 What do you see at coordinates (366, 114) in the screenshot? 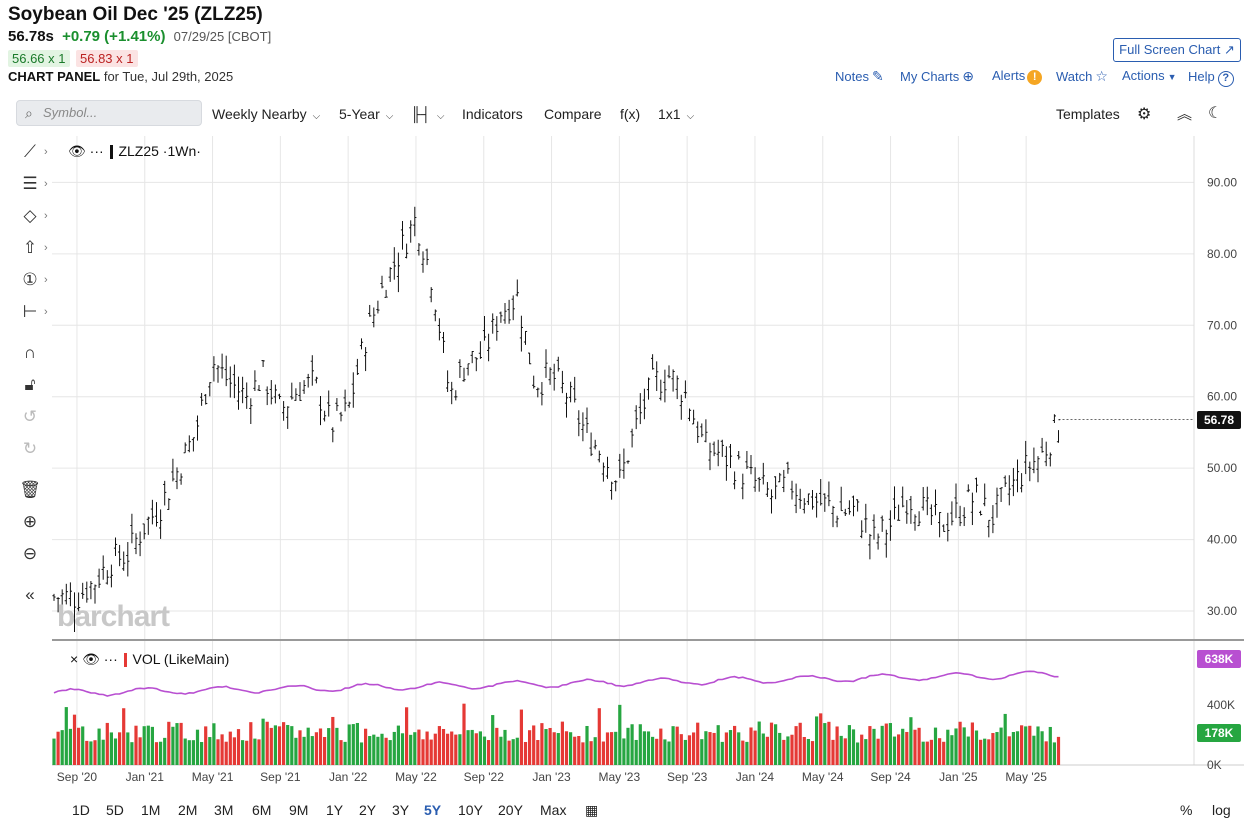
I see `range-dropdown: 5-Year ⌵` at bounding box center [366, 114].